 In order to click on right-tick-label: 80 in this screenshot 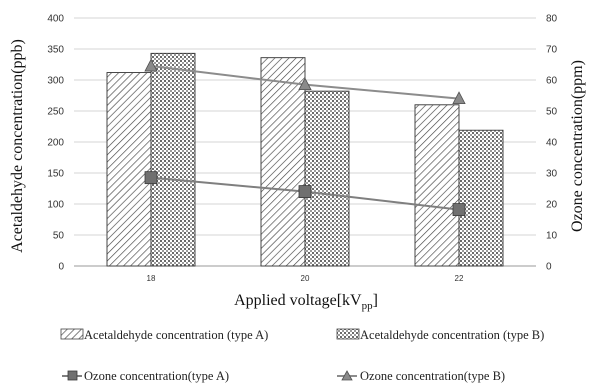, I will do `click(552, 19)`.